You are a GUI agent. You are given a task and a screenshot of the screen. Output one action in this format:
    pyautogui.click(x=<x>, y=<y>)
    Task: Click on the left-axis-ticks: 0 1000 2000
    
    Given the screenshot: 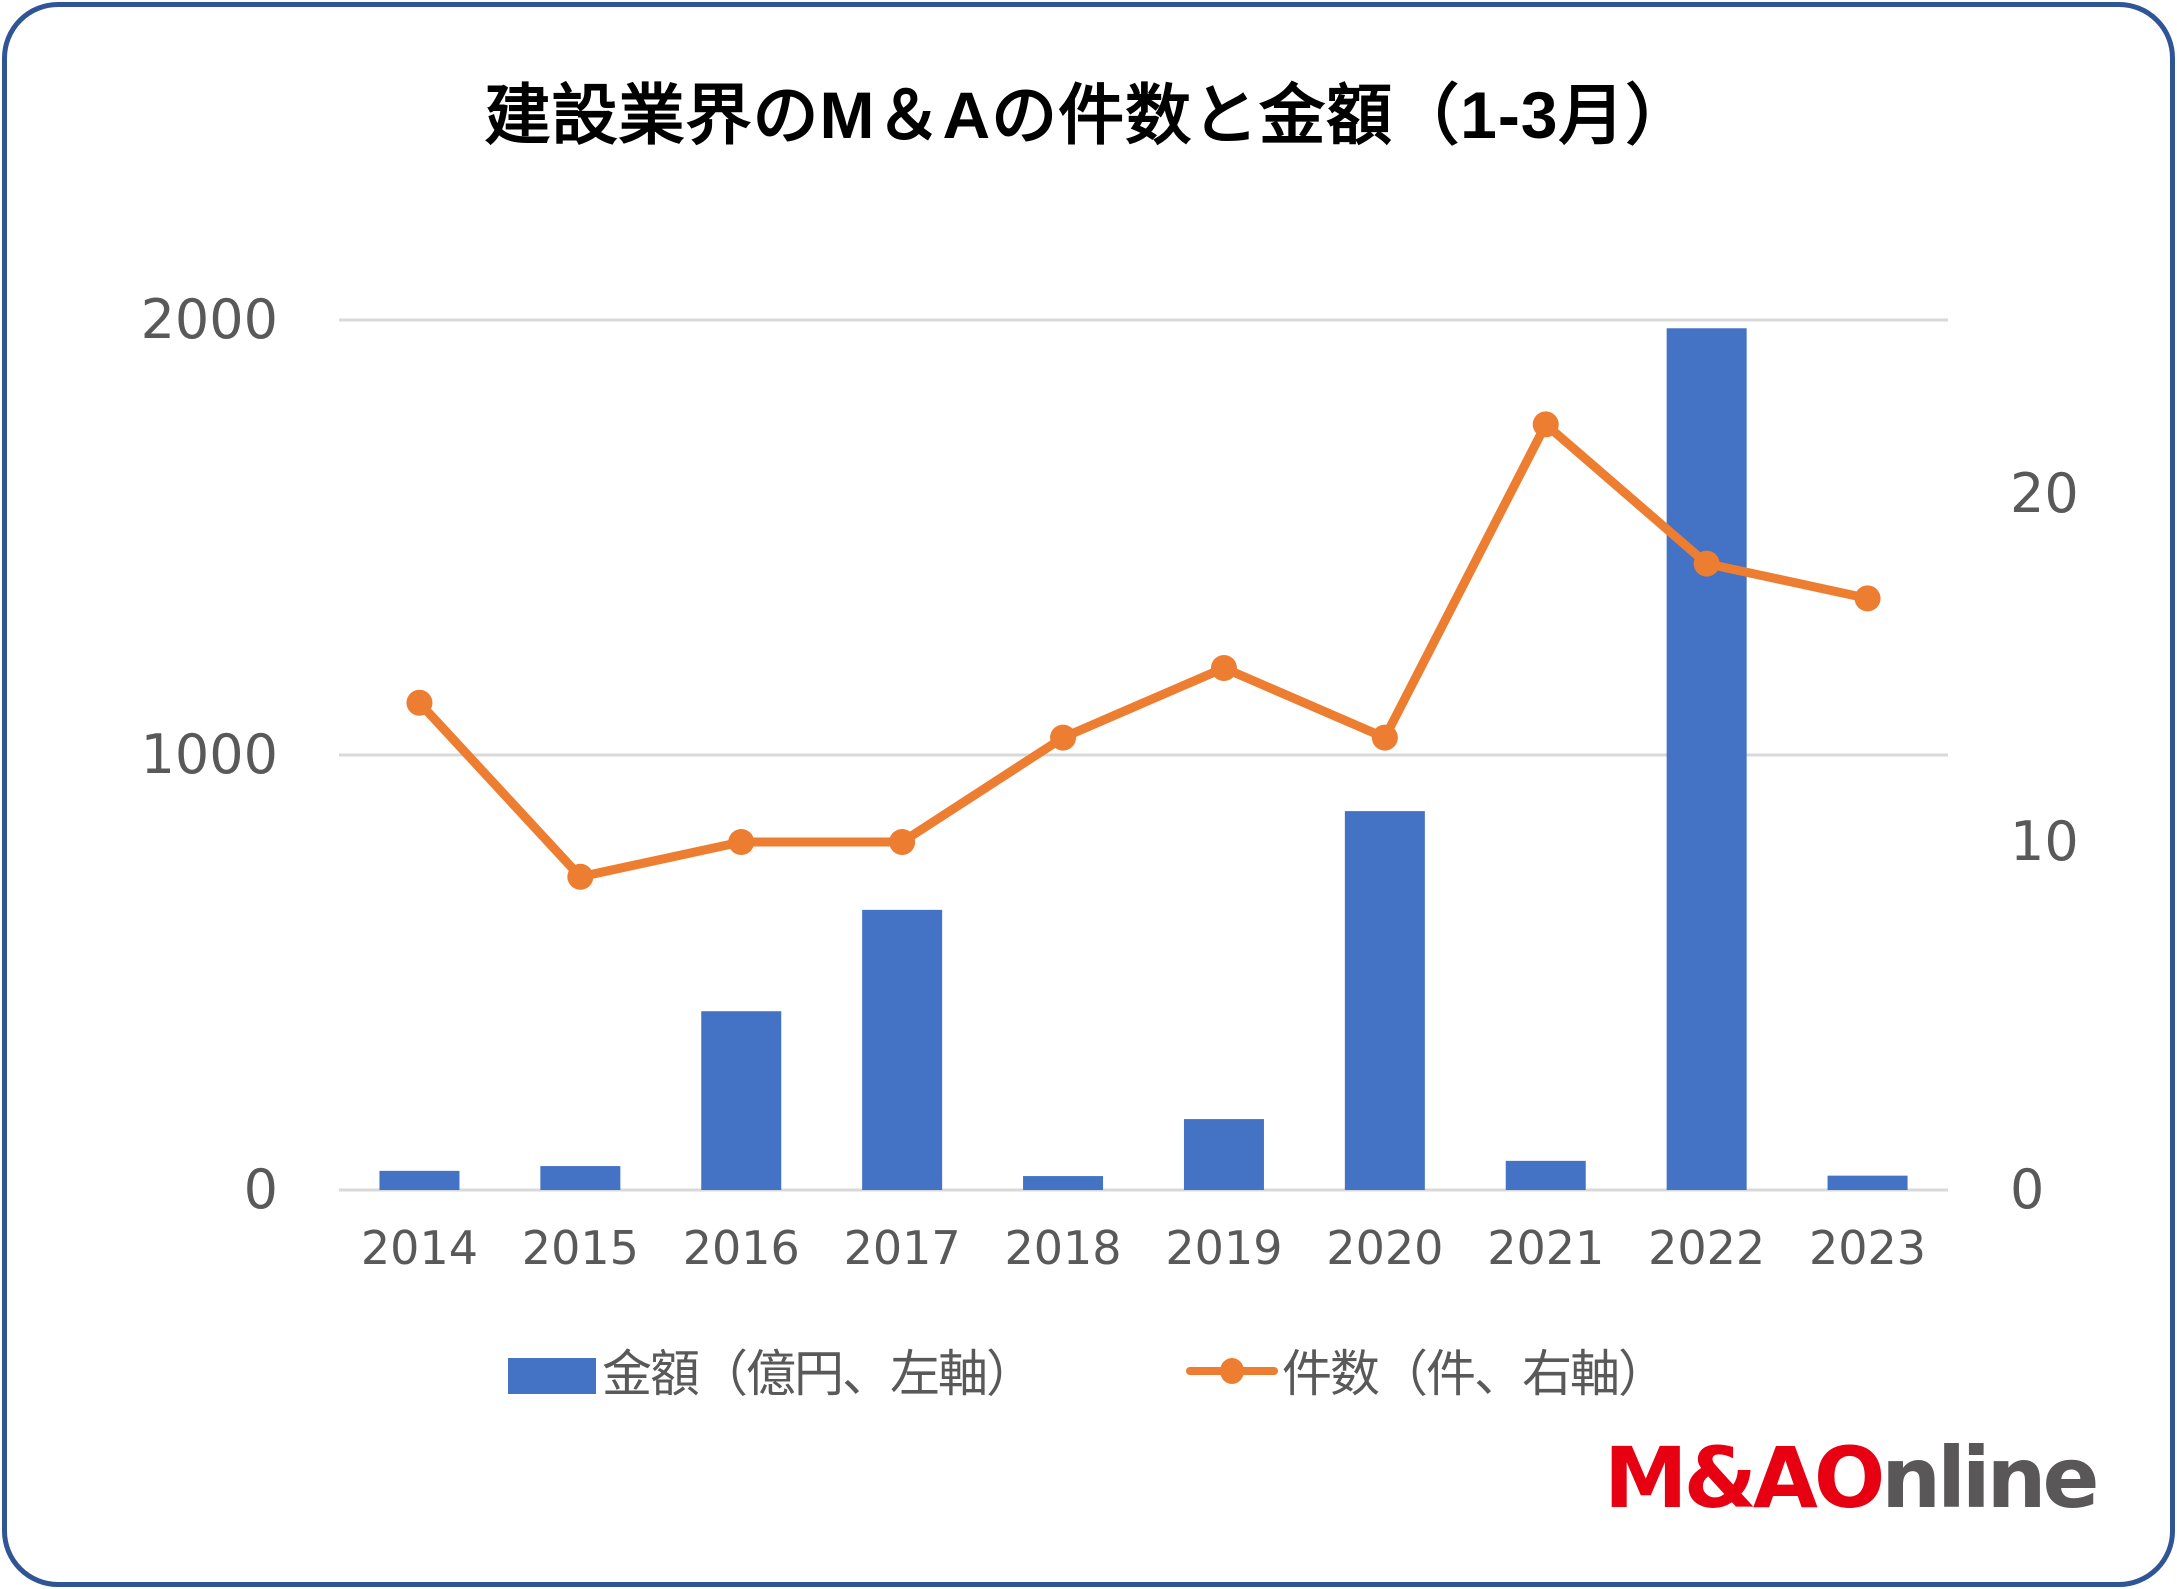 What is the action you would take?
    pyautogui.click(x=209, y=754)
    